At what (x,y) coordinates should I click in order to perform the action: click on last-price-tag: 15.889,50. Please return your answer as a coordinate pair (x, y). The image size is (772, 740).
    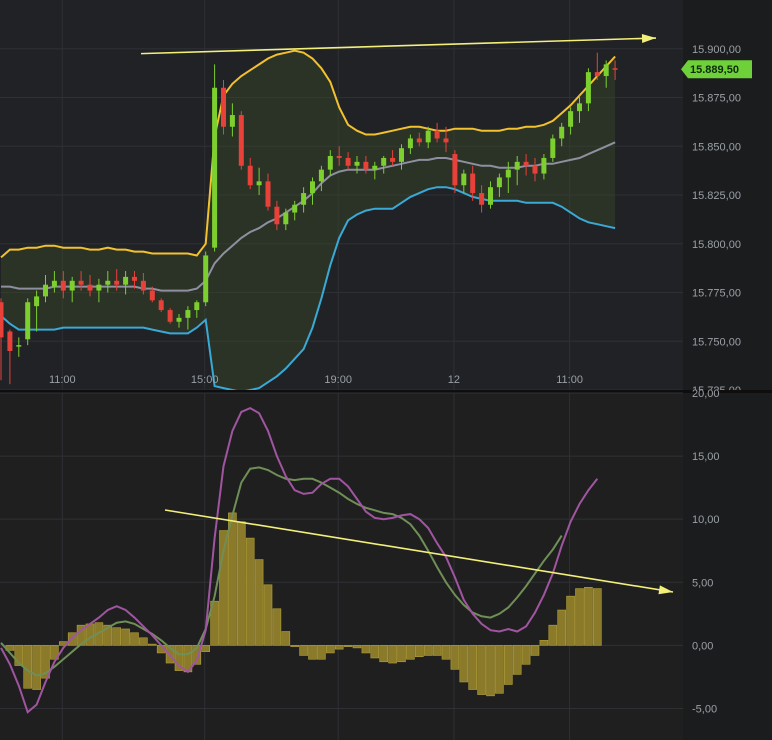
    Looking at the image, I should click on (716, 69).